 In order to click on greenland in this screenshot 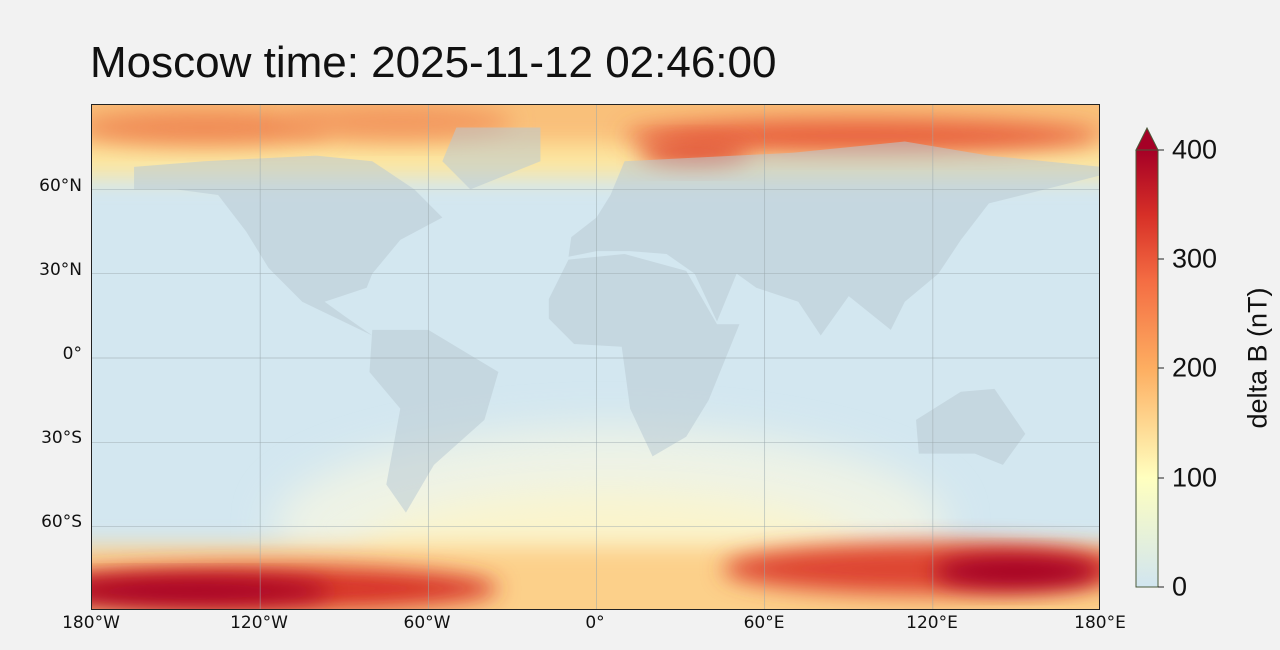, I will do `click(491, 158)`.